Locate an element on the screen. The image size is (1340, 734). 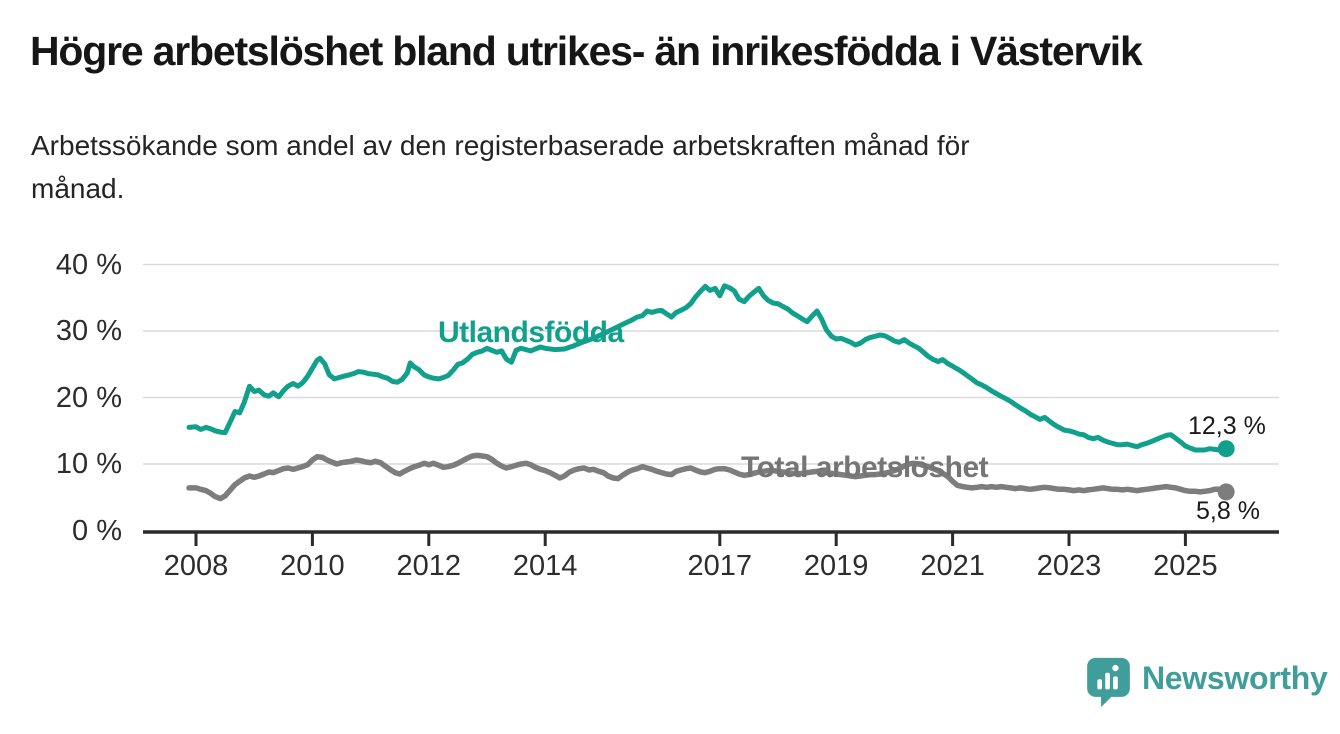
newsworthy-wordmark: Newsworthy is located at coordinates (1235, 678).